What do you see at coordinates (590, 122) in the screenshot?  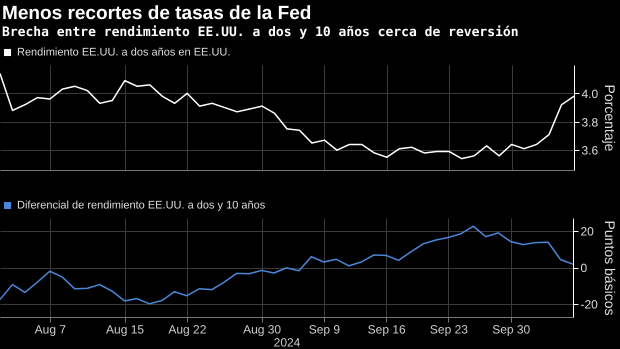 I see `y-tick-label: 3.8` at bounding box center [590, 122].